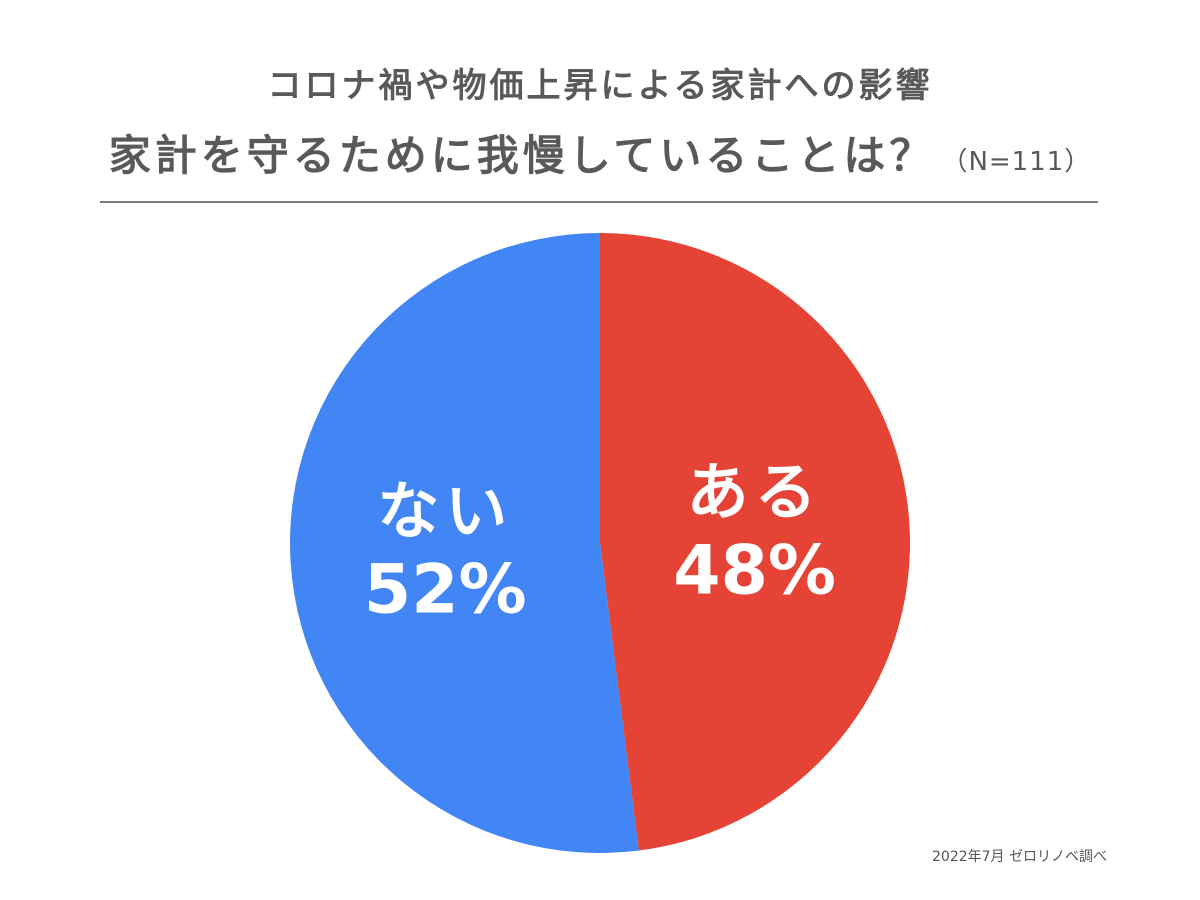 The height and width of the screenshot is (900, 1200). I want to click on title-divider, so click(599, 202).